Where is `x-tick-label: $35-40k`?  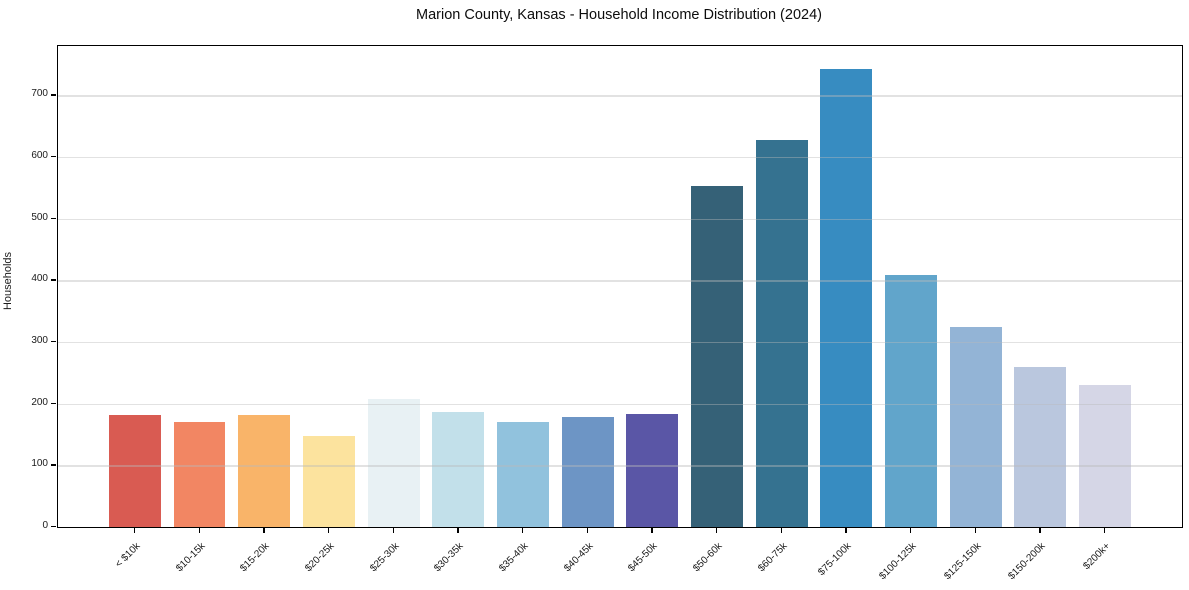
x-tick-label: $35-40k is located at coordinates (514, 557).